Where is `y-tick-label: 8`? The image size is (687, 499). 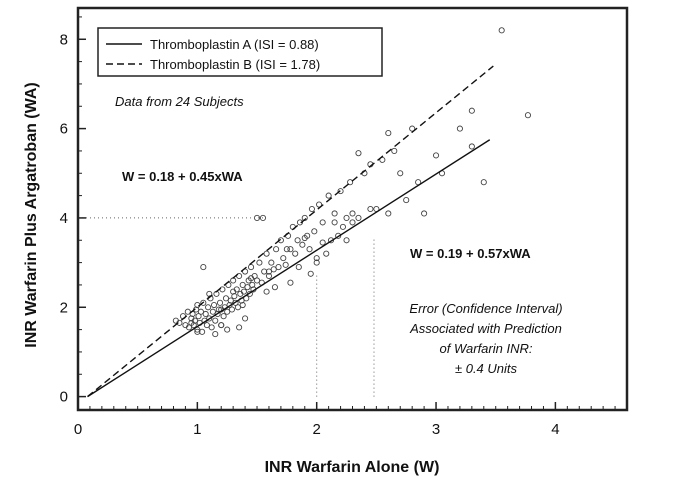 y-tick-label: 8 is located at coordinates (64, 39).